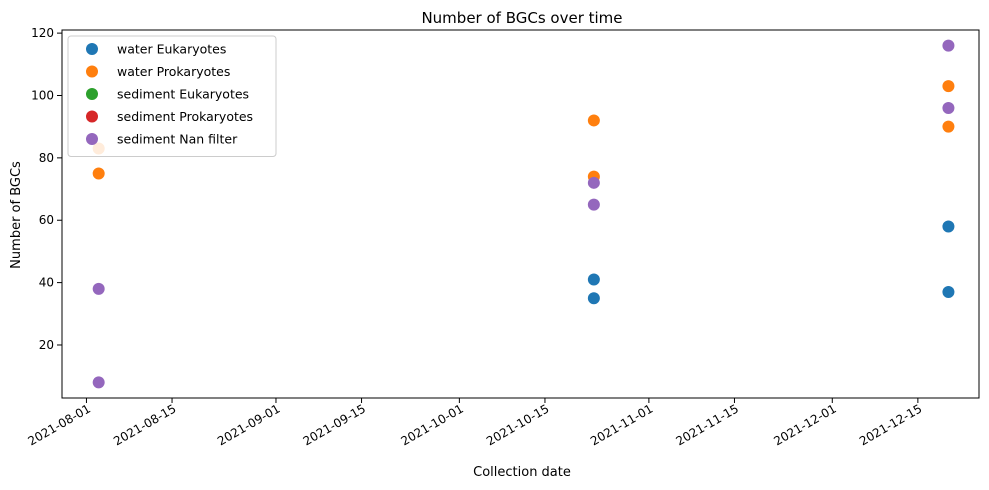  What do you see at coordinates (185, 116) in the screenshot?
I see `legend-label: sediment Prokaryotes` at bounding box center [185, 116].